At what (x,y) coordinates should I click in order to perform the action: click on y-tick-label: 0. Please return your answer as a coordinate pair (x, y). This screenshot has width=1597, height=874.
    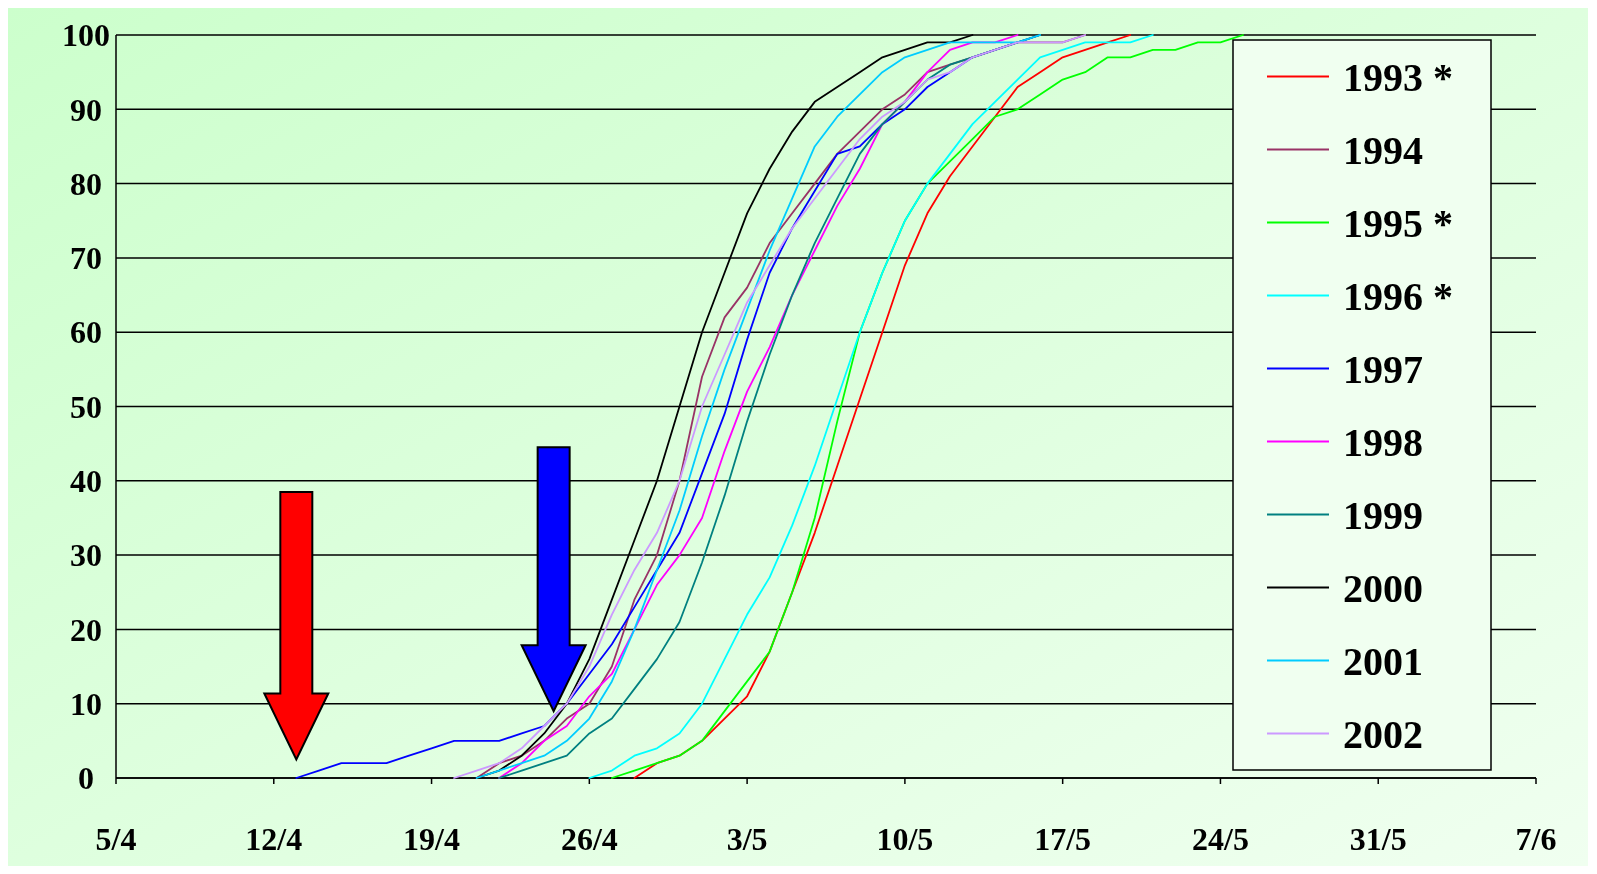
    Looking at the image, I should click on (86, 778).